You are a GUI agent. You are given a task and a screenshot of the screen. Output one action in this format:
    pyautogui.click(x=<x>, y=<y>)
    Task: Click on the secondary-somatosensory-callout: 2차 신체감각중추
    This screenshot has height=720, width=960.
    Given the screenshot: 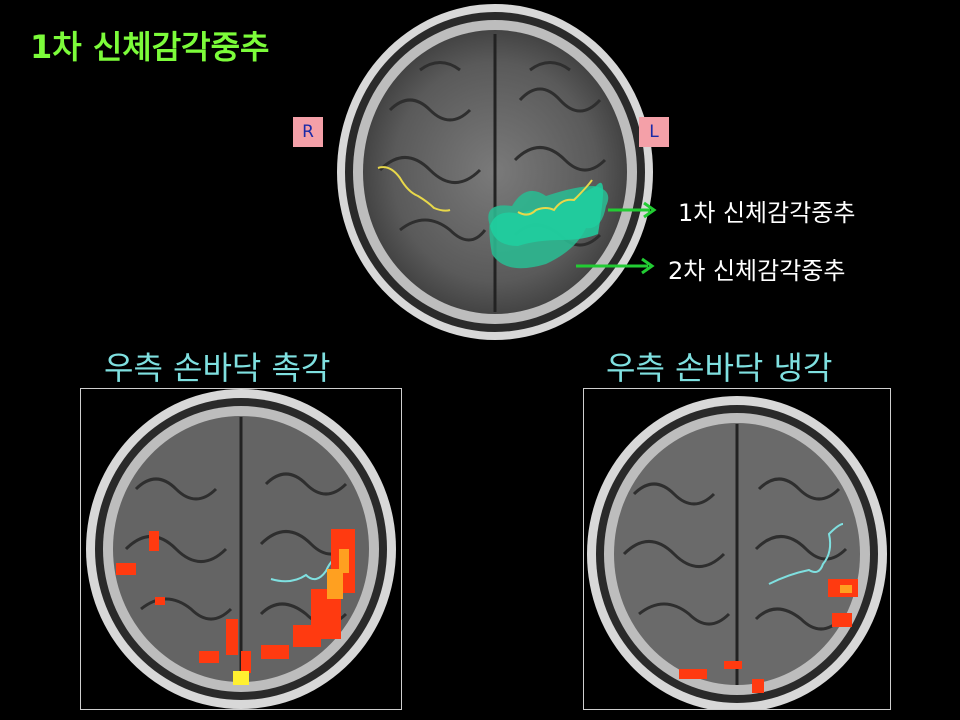 What is the action you would take?
    pyautogui.click(x=757, y=271)
    